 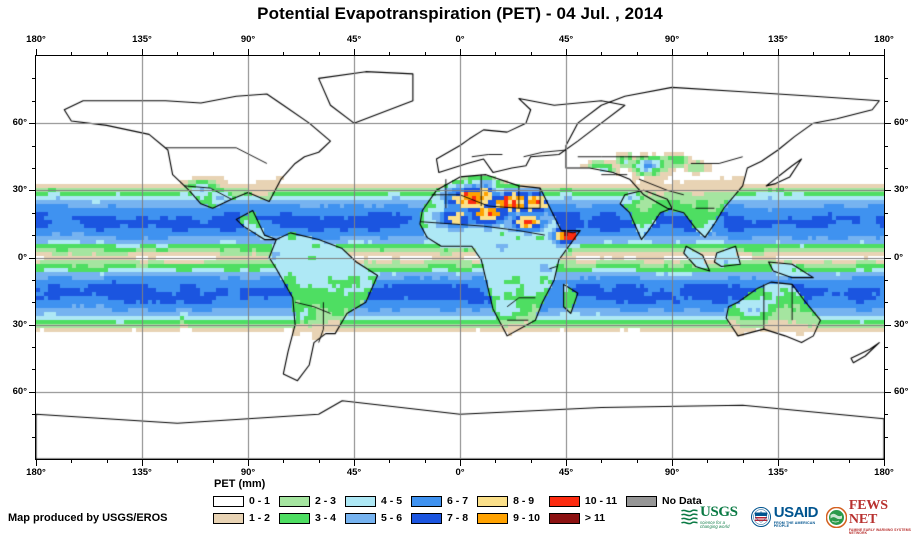 I want to click on legend-item: 6 - 7, so click(x=439, y=501).